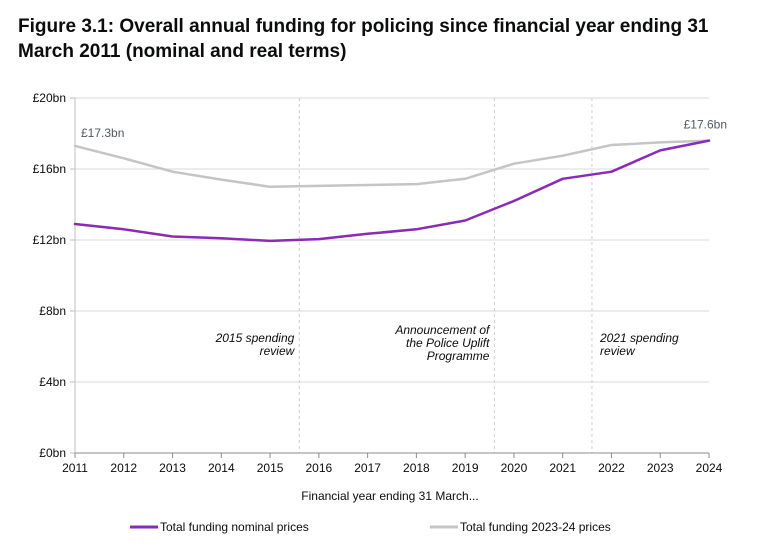  I want to click on x-tick-label: 2024, so click(709, 468).